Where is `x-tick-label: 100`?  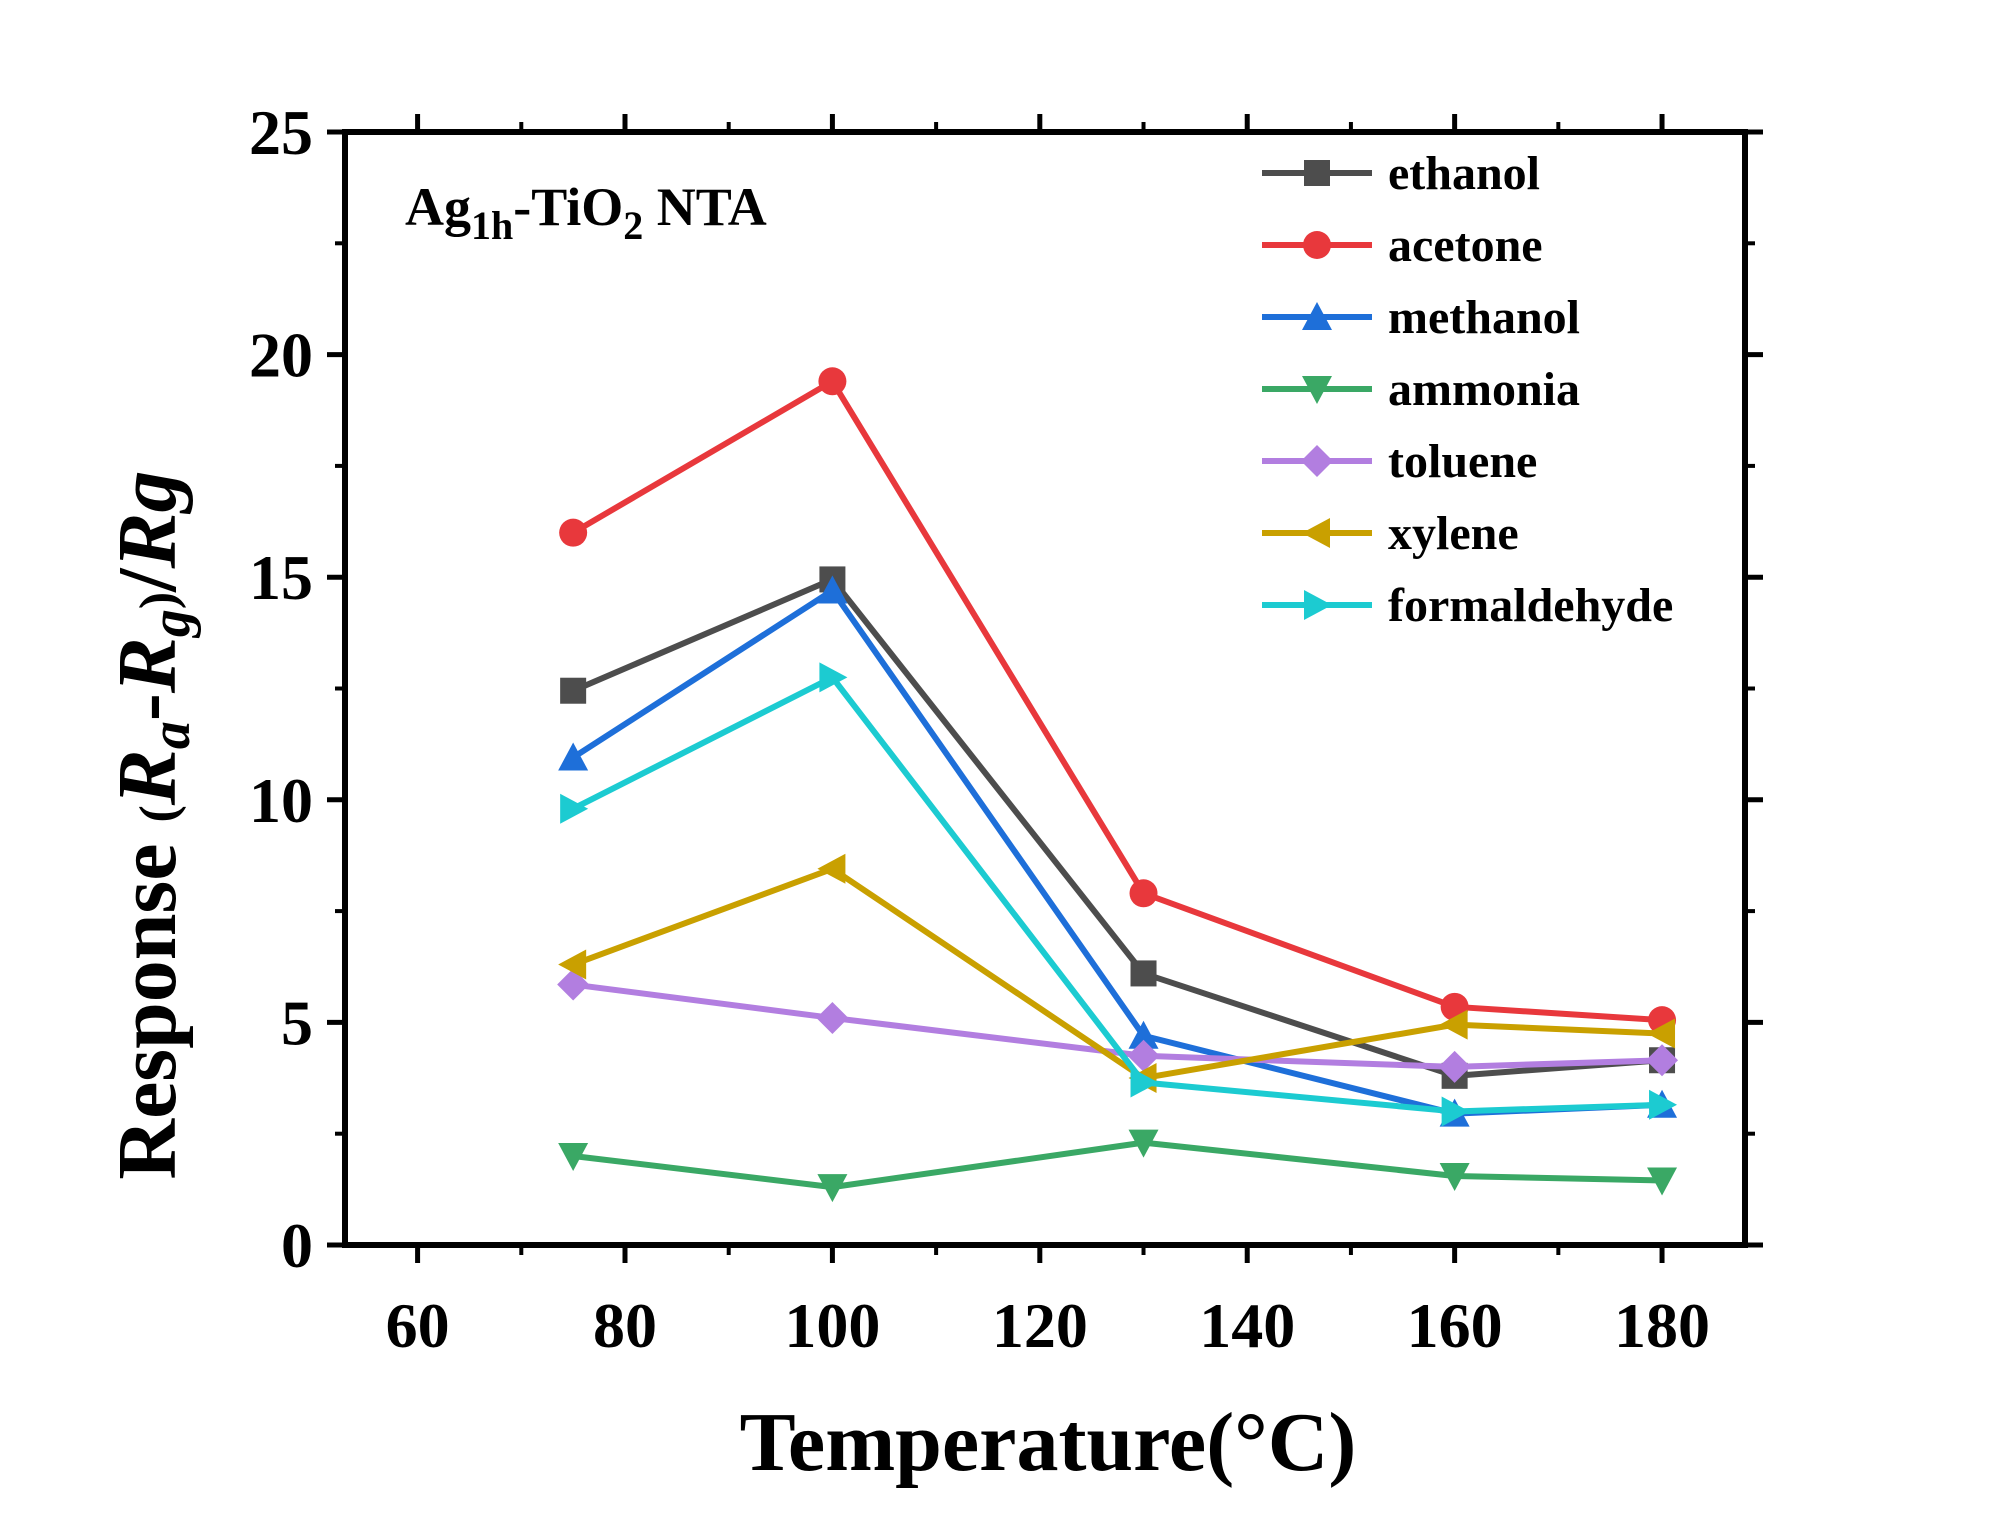 x-tick-label: 100 is located at coordinates (832, 1325).